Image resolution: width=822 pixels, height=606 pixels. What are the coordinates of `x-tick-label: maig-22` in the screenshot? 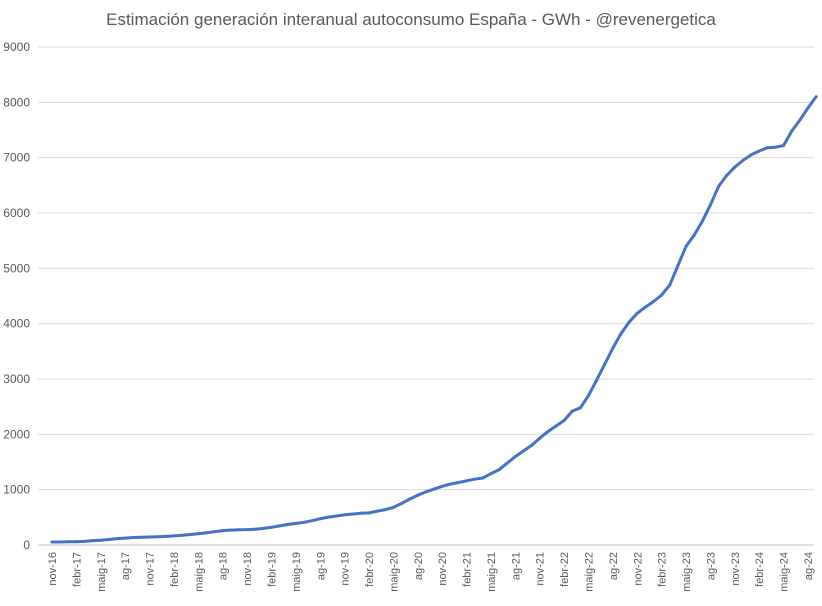 It's located at (590, 572).